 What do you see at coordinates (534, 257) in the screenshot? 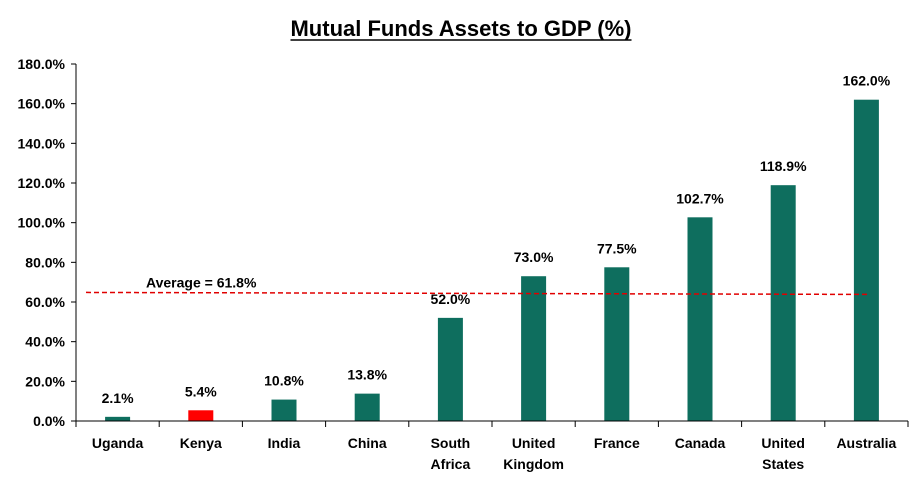
I see `data-label: 73.0%` at bounding box center [534, 257].